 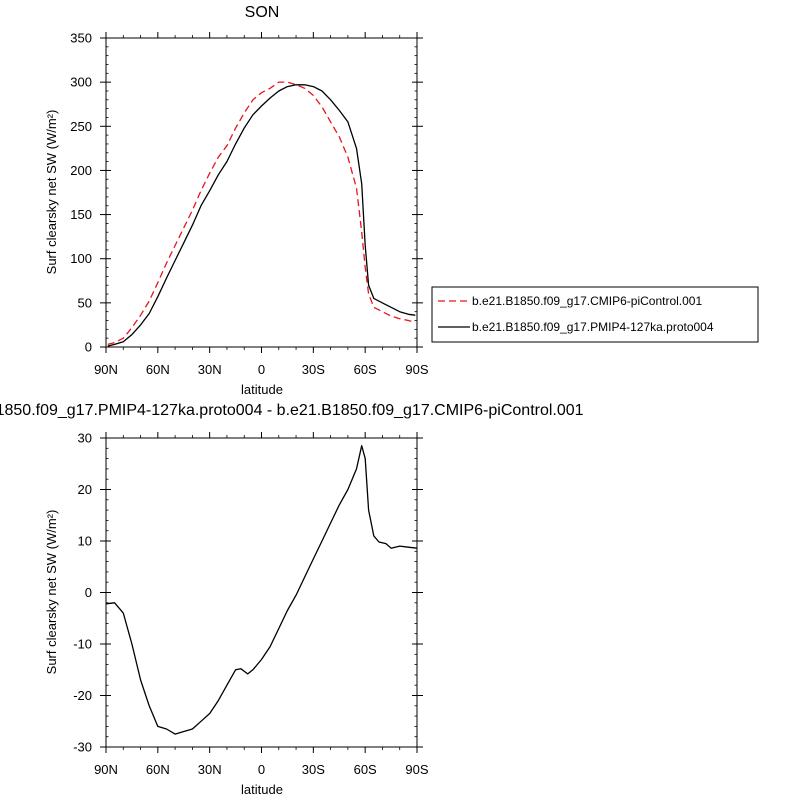 I want to click on bottom-y-axis-title: Surf clearsky net SW (W/m²), so click(x=51, y=592).